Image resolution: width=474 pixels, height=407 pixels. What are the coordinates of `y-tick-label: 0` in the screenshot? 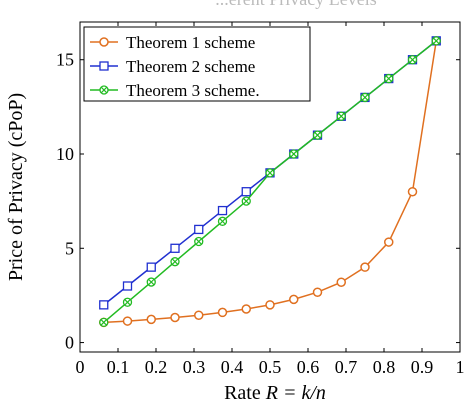 It's located at (69, 343).